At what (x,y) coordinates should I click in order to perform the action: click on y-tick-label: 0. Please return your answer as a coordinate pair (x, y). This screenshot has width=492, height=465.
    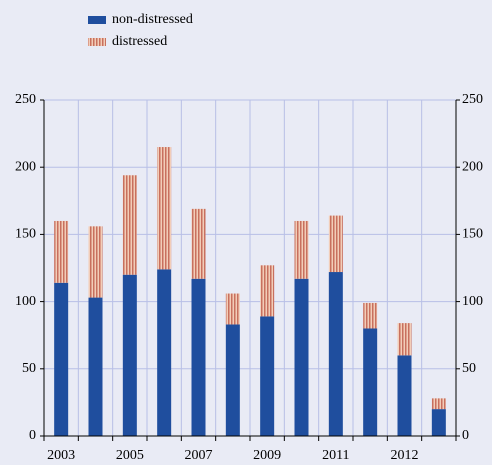
    Looking at the image, I should click on (32, 435).